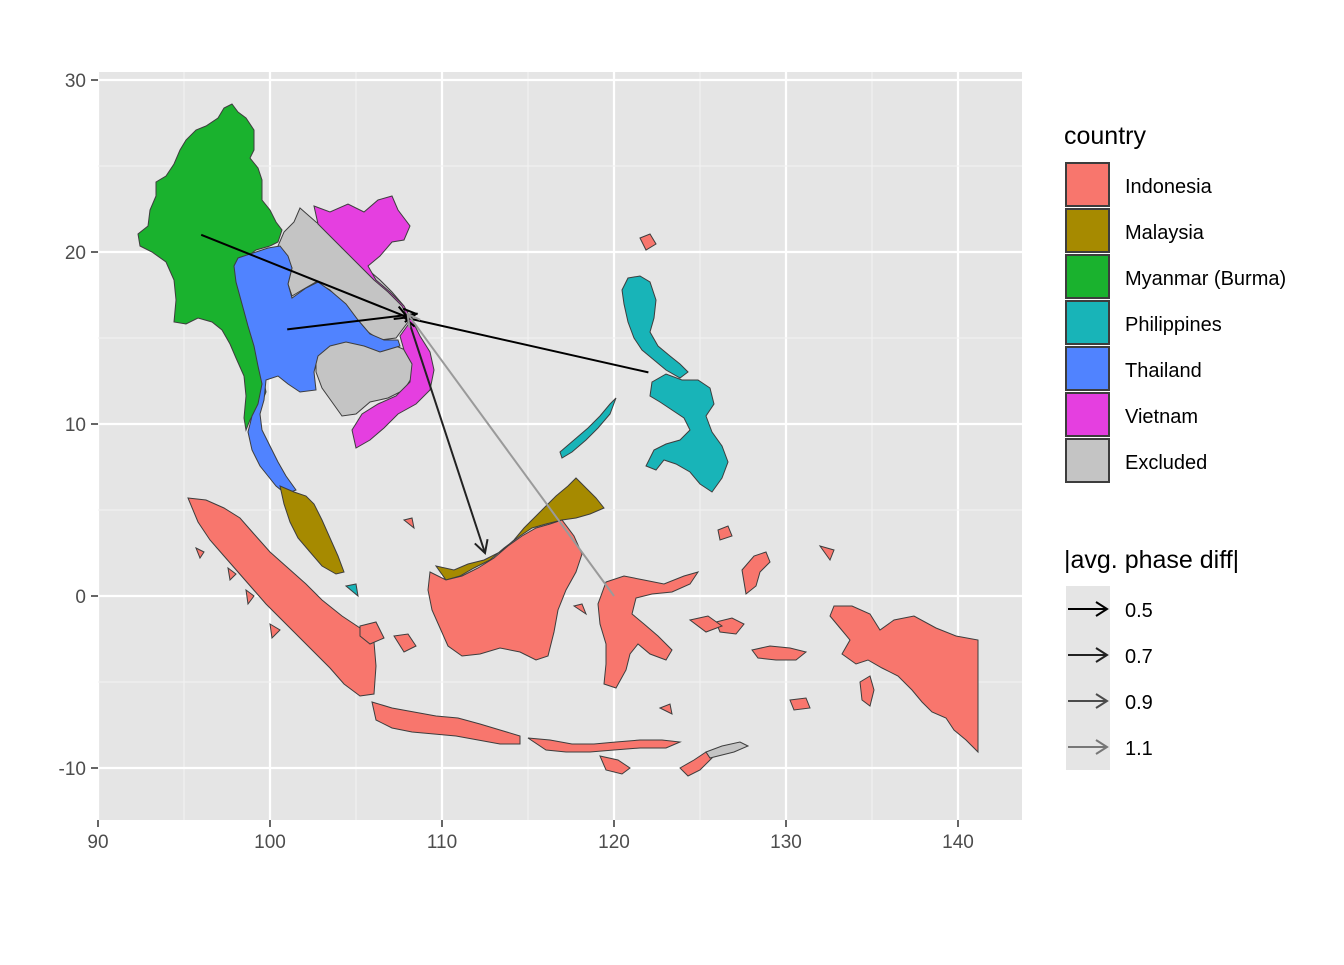  What do you see at coordinates (80, 597) in the screenshot?
I see `y-tick-label: 0` at bounding box center [80, 597].